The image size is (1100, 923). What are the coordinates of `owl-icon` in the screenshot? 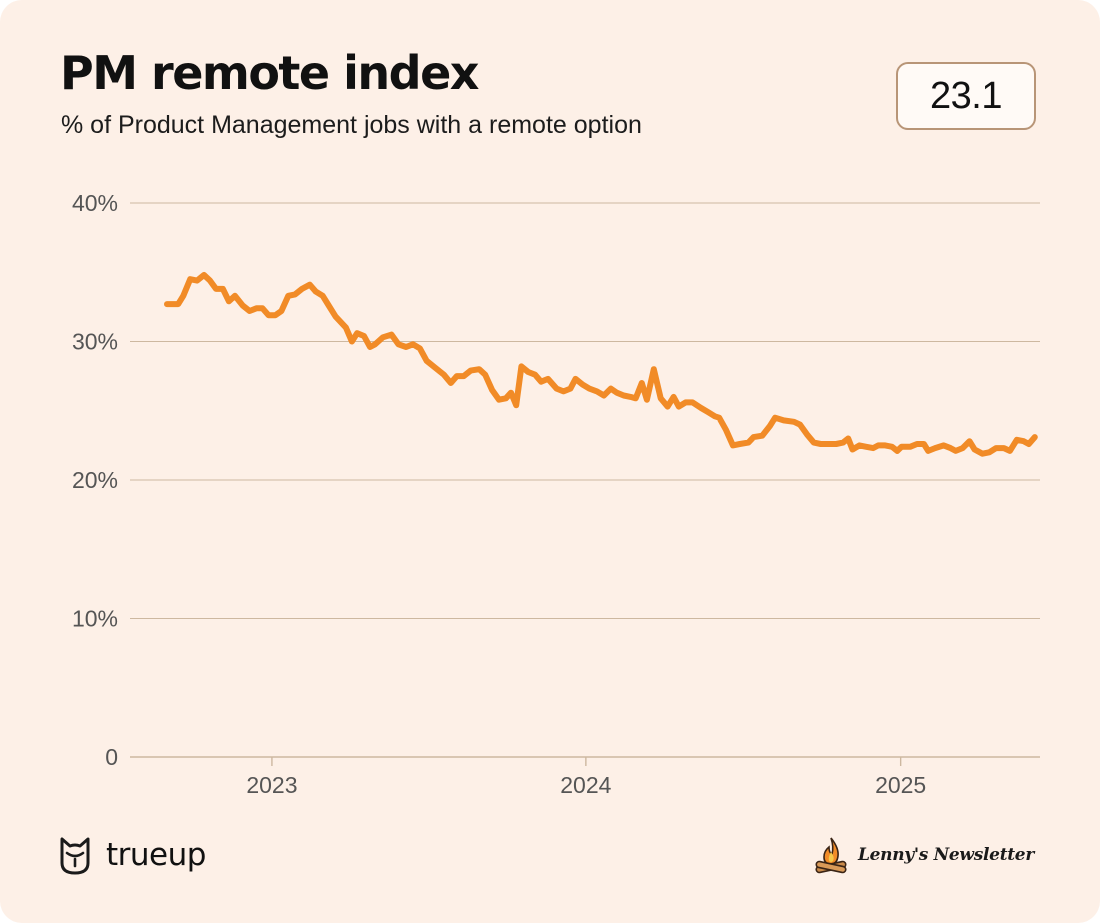 It's located at (75, 856).